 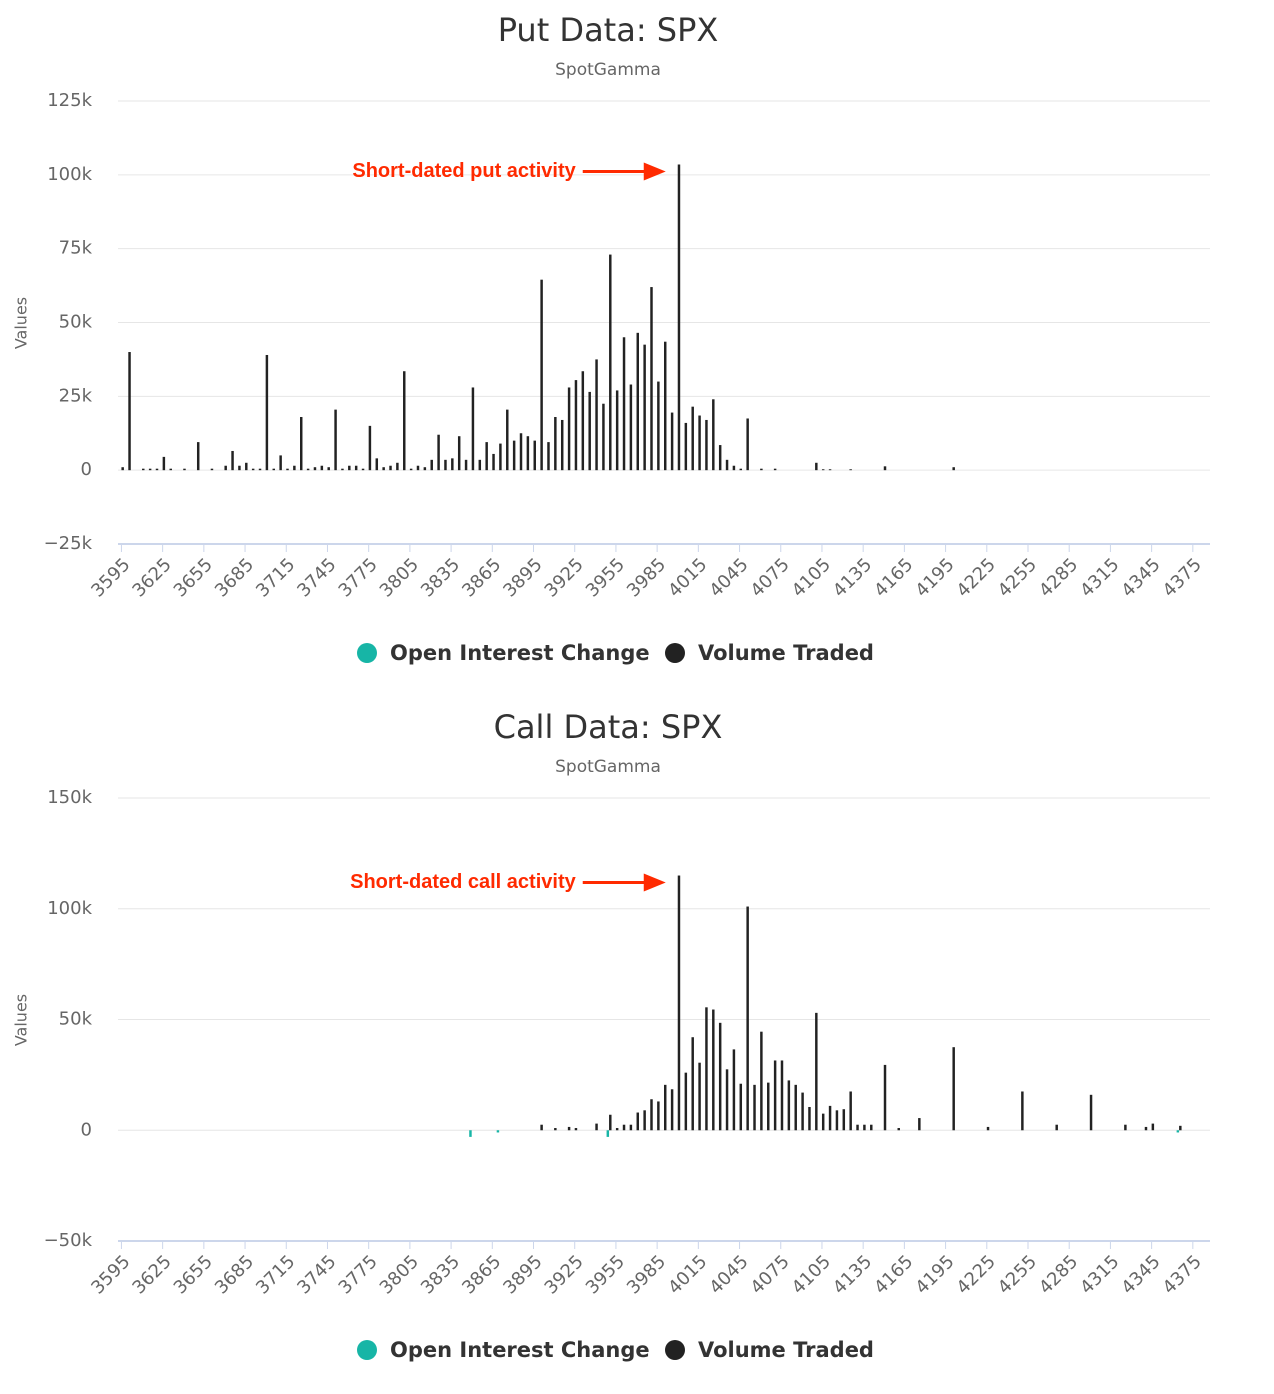 I want to click on y-tick-label: 50k, so click(x=76, y=1019).